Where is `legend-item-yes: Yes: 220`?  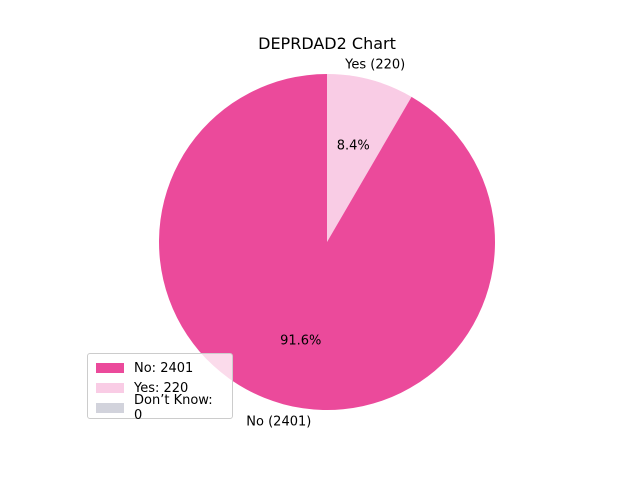 legend-item-yes: Yes: 220 is located at coordinates (160, 388).